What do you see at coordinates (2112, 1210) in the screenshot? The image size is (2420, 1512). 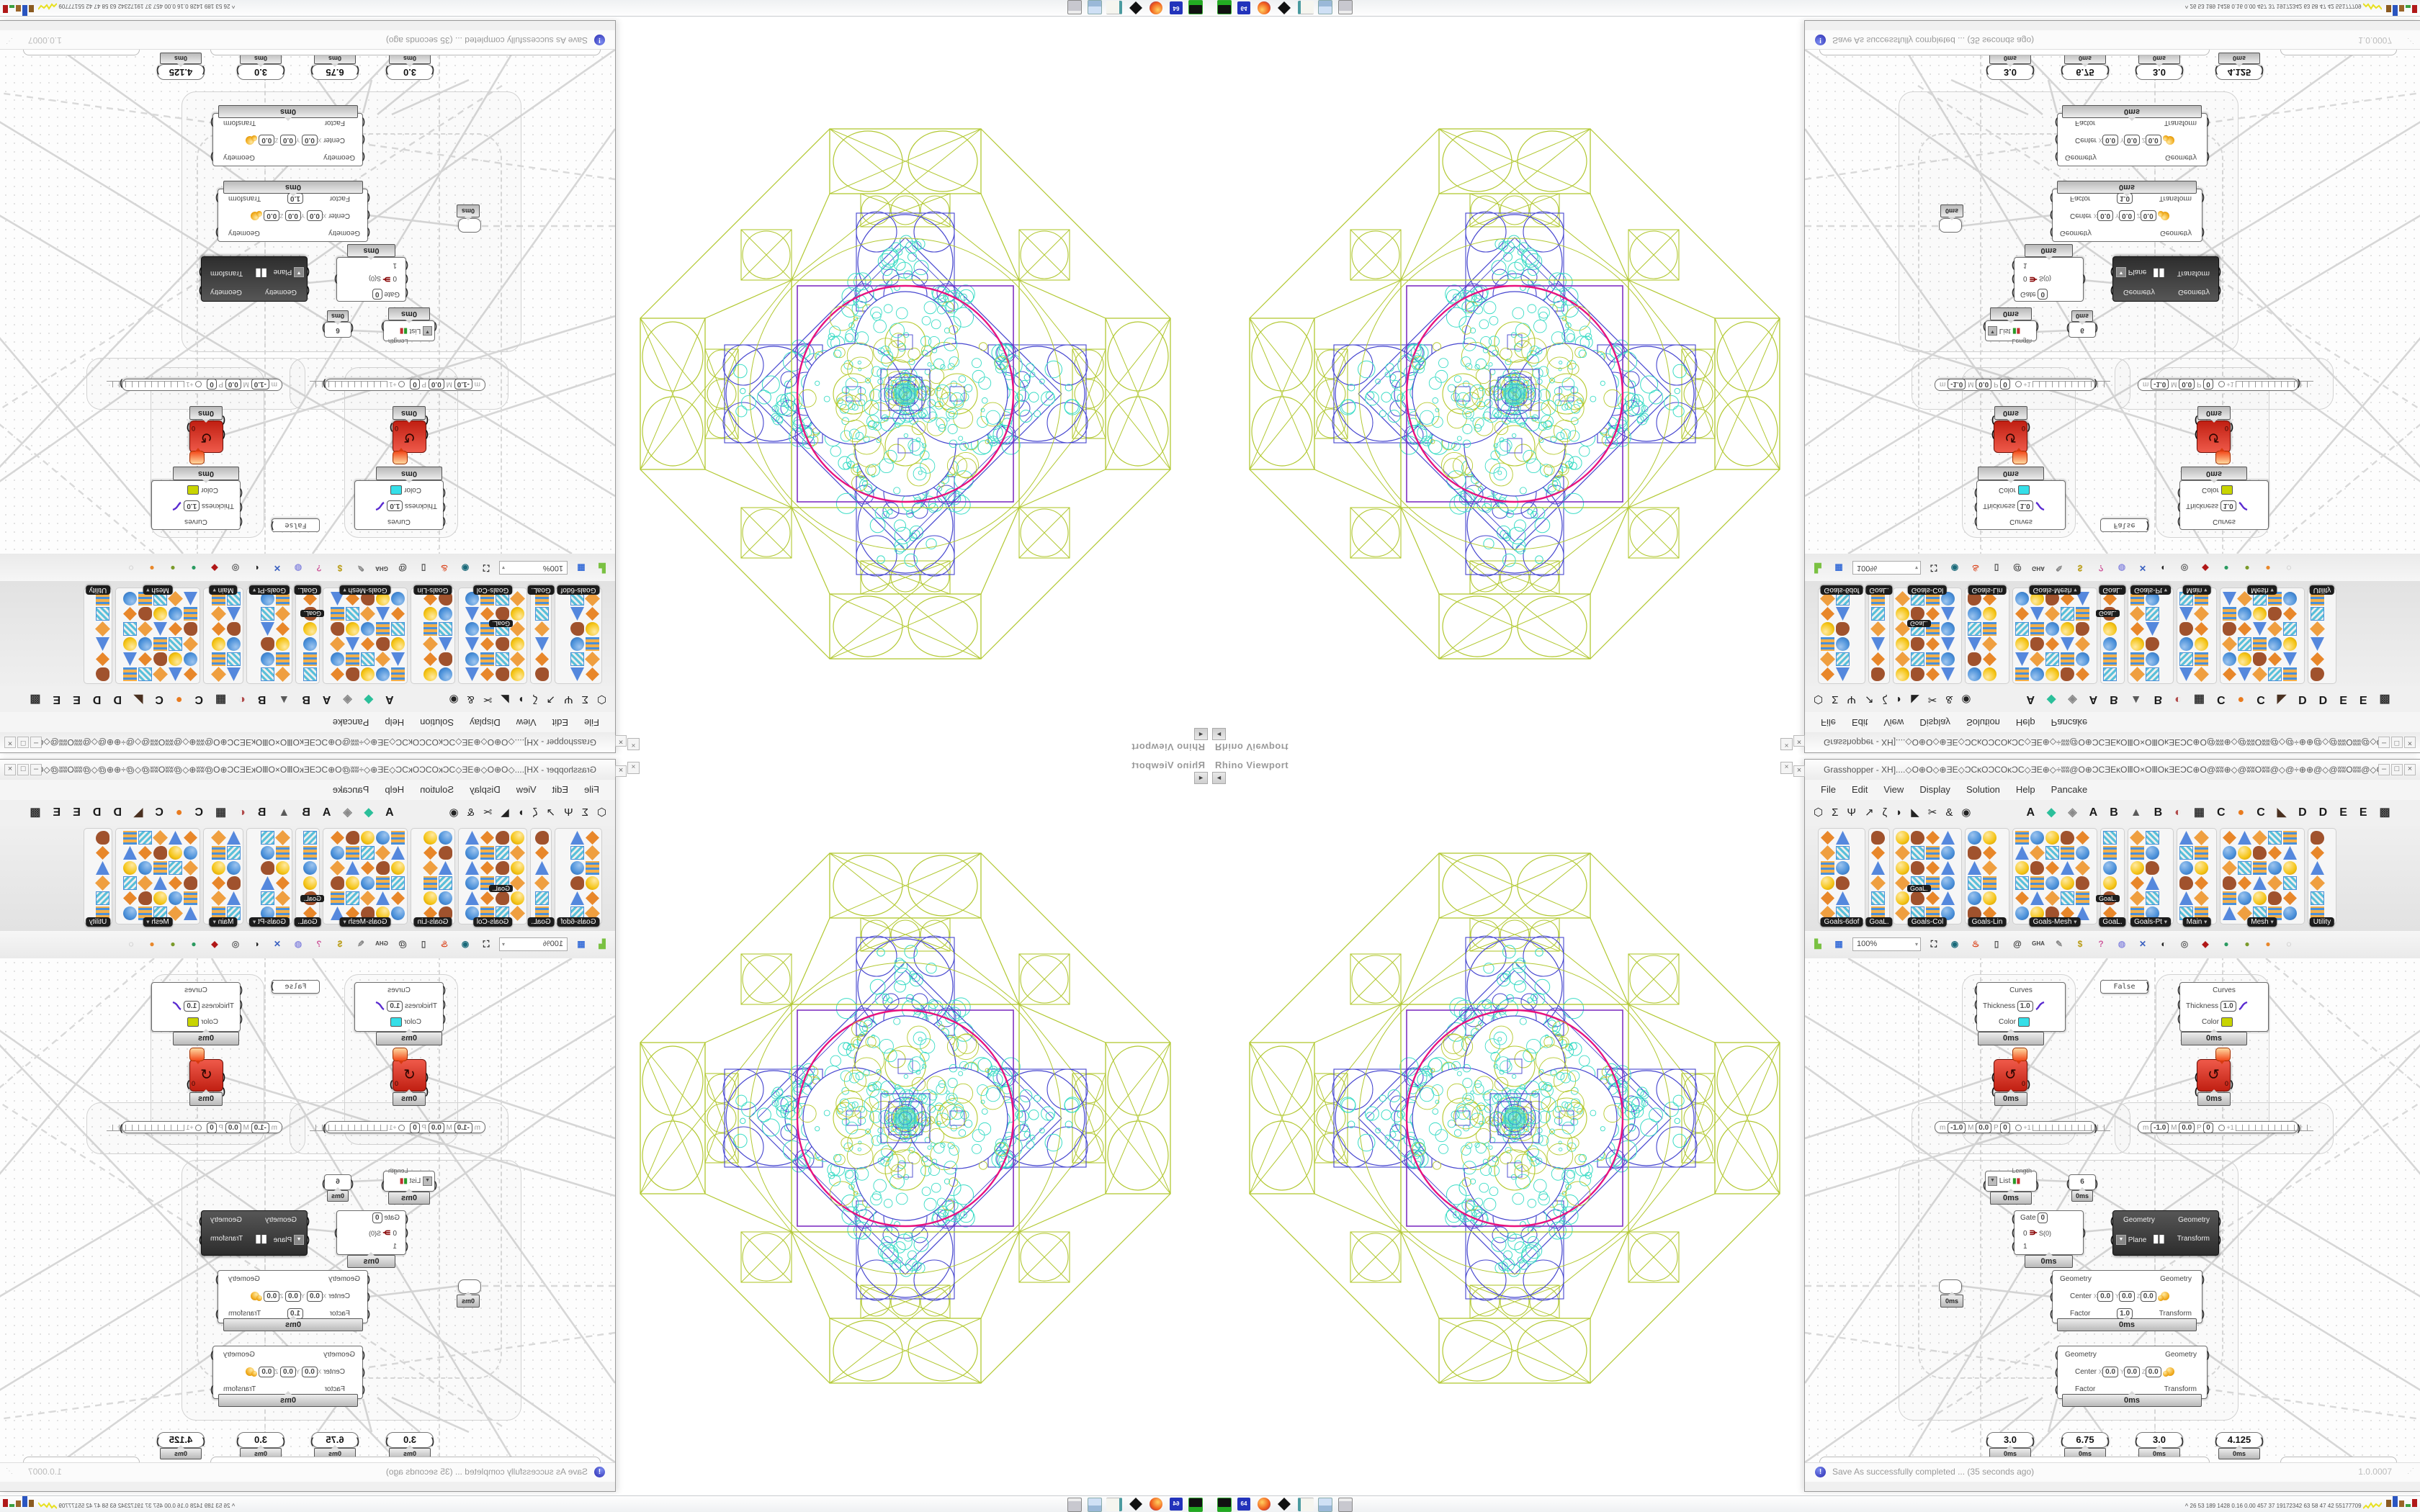 I see `grasshopper-canvas: Curves Thickness 1.0 Color ((( 0ms Cur` at bounding box center [2112, 1210].